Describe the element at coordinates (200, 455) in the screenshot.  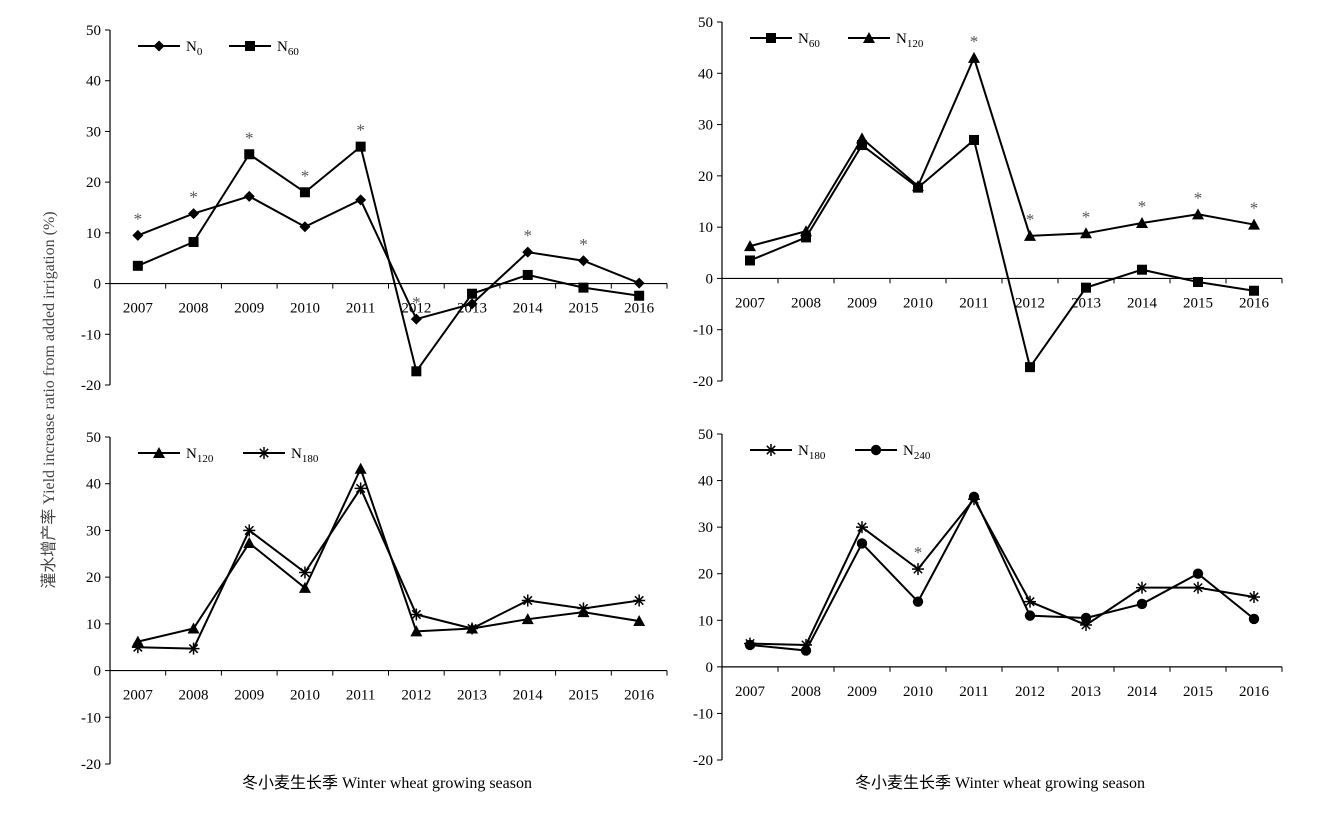
I see `legend-label: N120` at that location.